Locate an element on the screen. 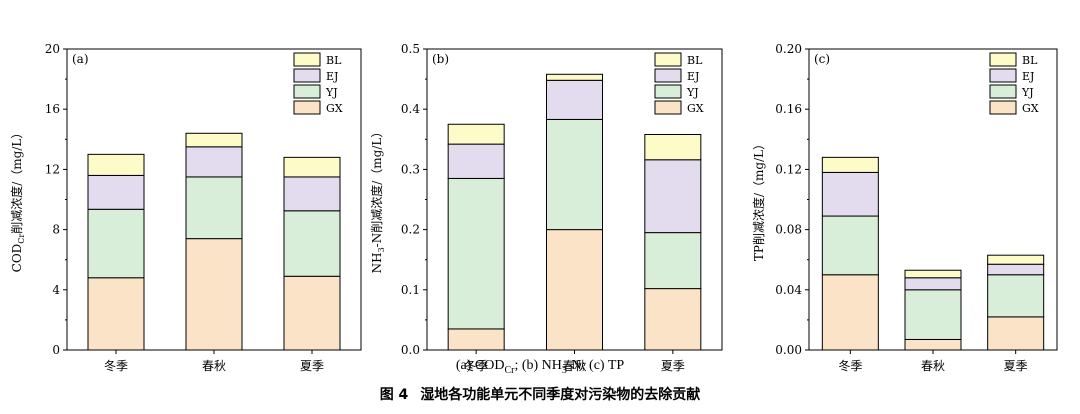 This screenshot has width=1080, height=414. y-tick-label: 8 is located at coordinates (56, 230).